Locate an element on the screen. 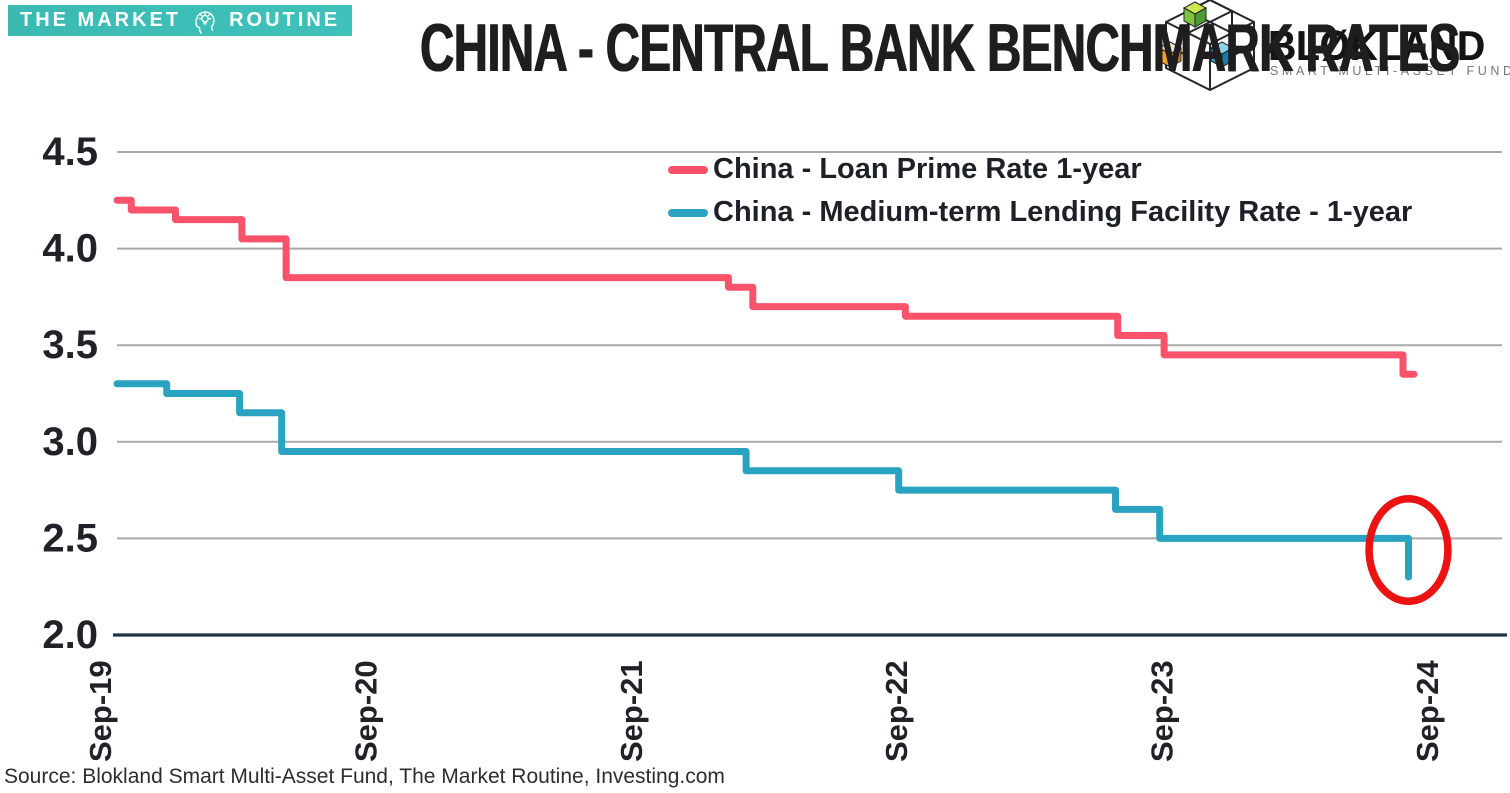 This screenshot has height=793, width=1510. legend-swatch-mlf-rate is located at coordinates (688, 212).